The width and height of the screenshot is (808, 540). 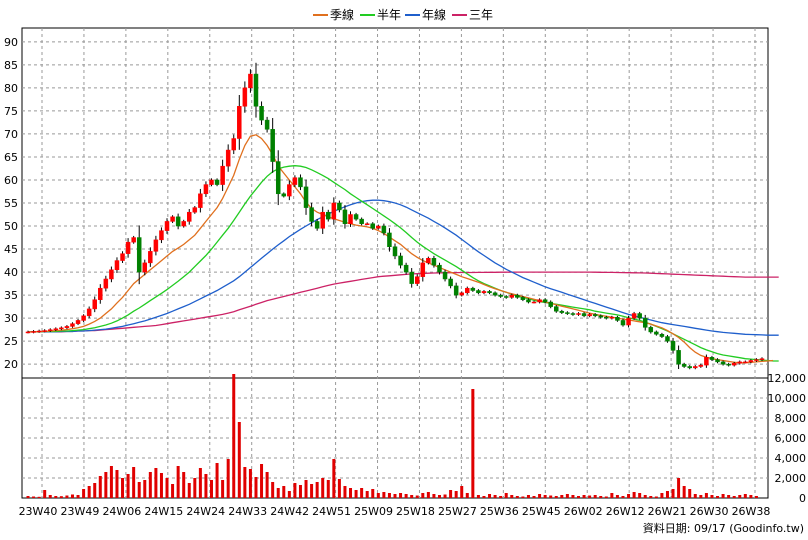 I want to click on ma-3year-line, so click(x=403, y=302).